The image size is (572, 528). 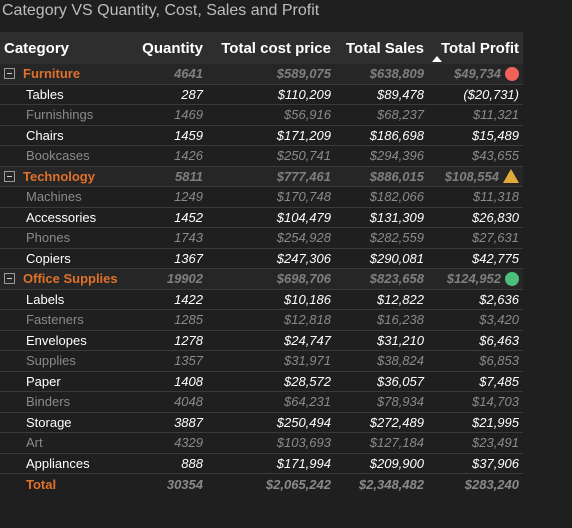 I want to click on cost-value: $170,748, so click(x=303, y=197).